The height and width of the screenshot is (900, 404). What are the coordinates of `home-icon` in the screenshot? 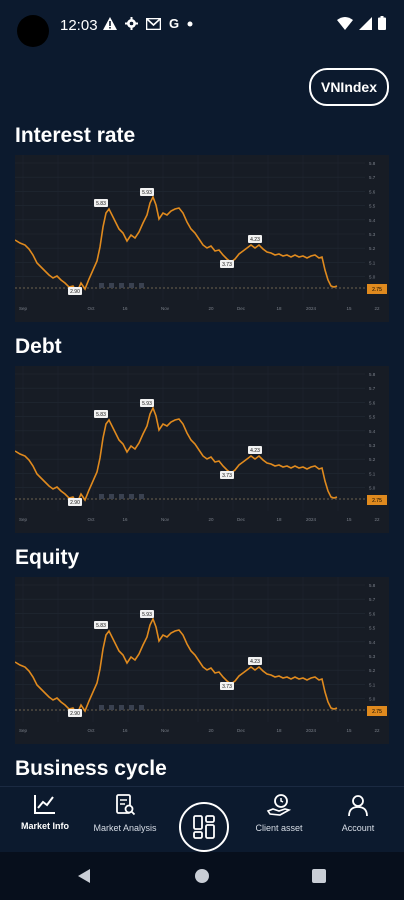 It's located at (202, 876).